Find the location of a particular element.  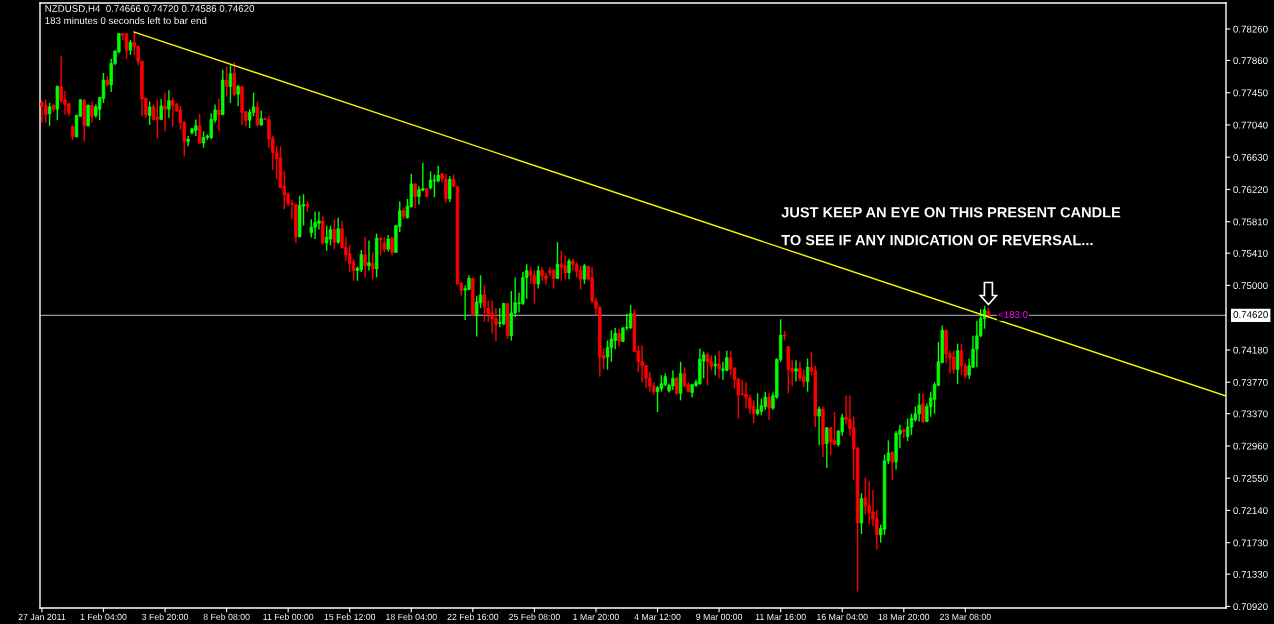

y-tick-label: 0.72960 is located at coordinates (1250, 446).